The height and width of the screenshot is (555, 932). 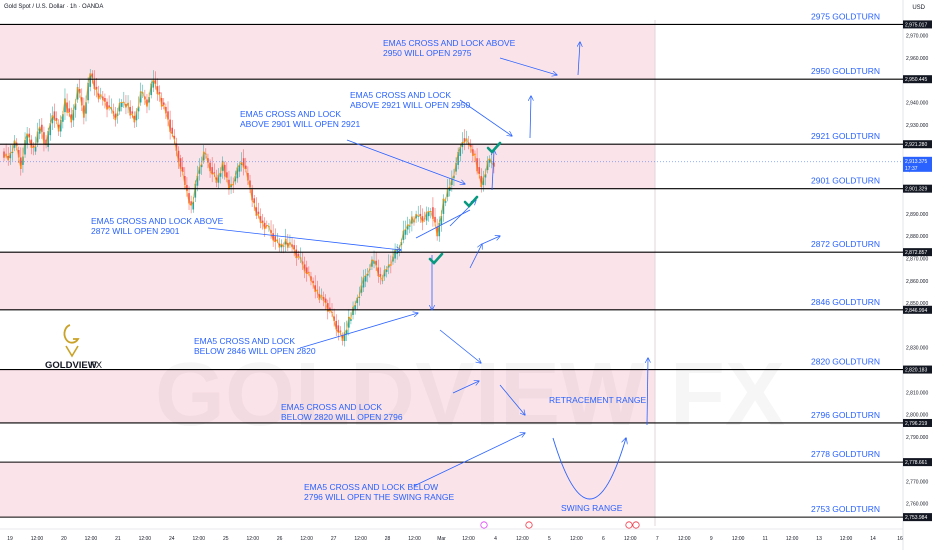 What do you see at coordinates (911, 169) in the screenshot?
I see `countdown-text: 17:37` at bounding box center [911, 169].